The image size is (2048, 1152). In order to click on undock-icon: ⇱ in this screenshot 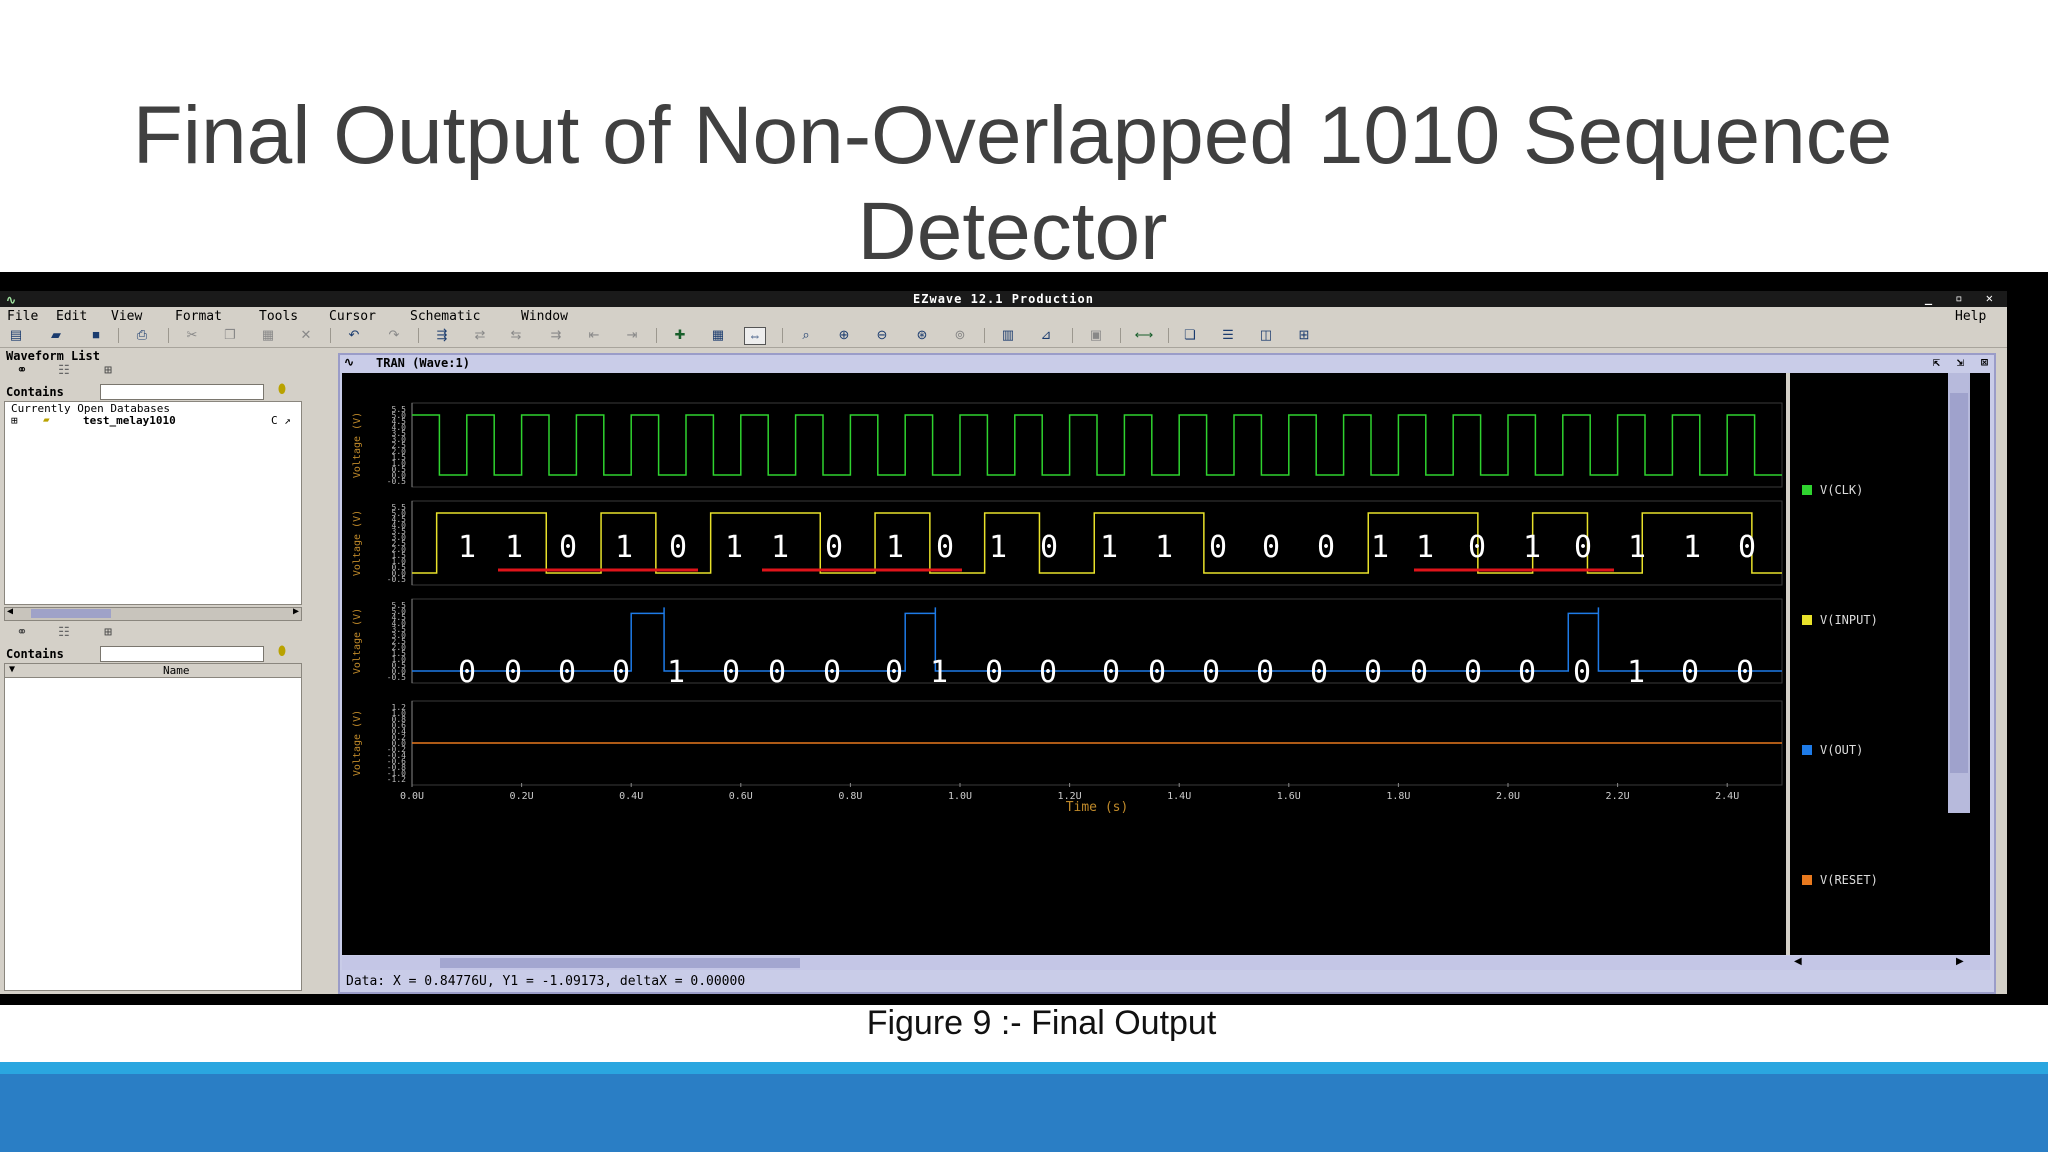, I will do `click(1936, 362)`.